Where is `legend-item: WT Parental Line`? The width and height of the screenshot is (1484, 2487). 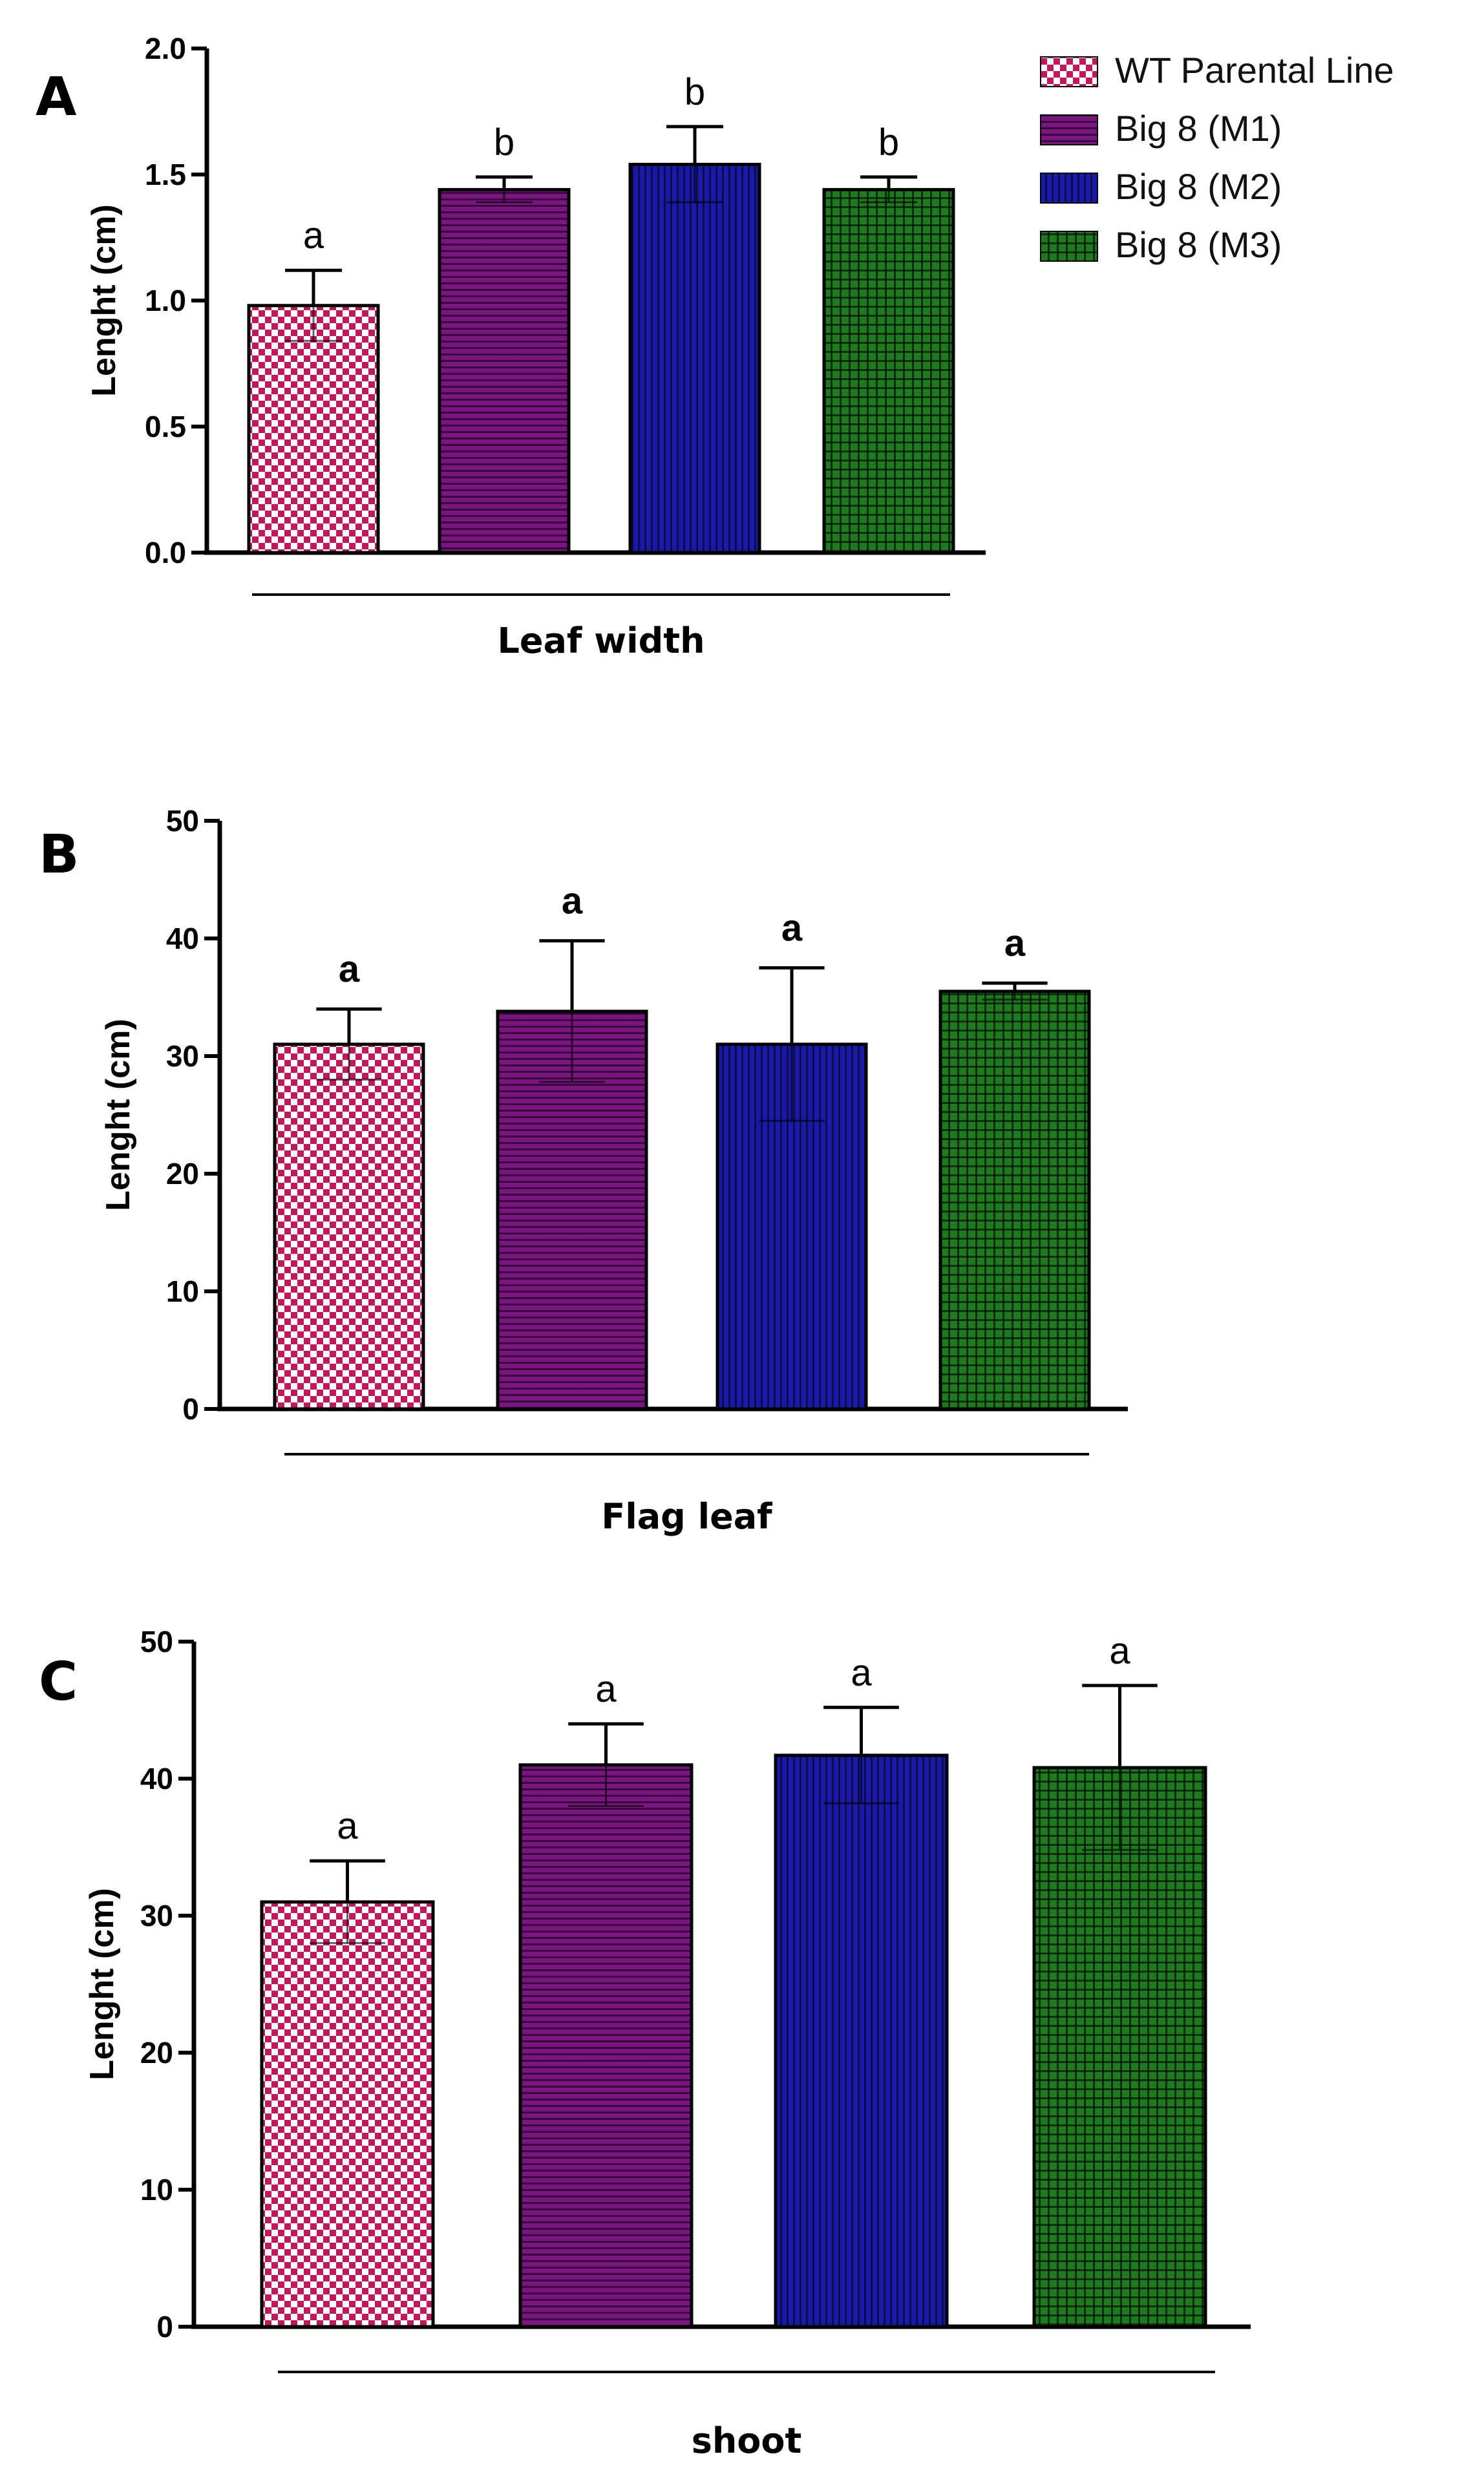 legend-item: WT Parental Line is located at coordinates (1217, 70).